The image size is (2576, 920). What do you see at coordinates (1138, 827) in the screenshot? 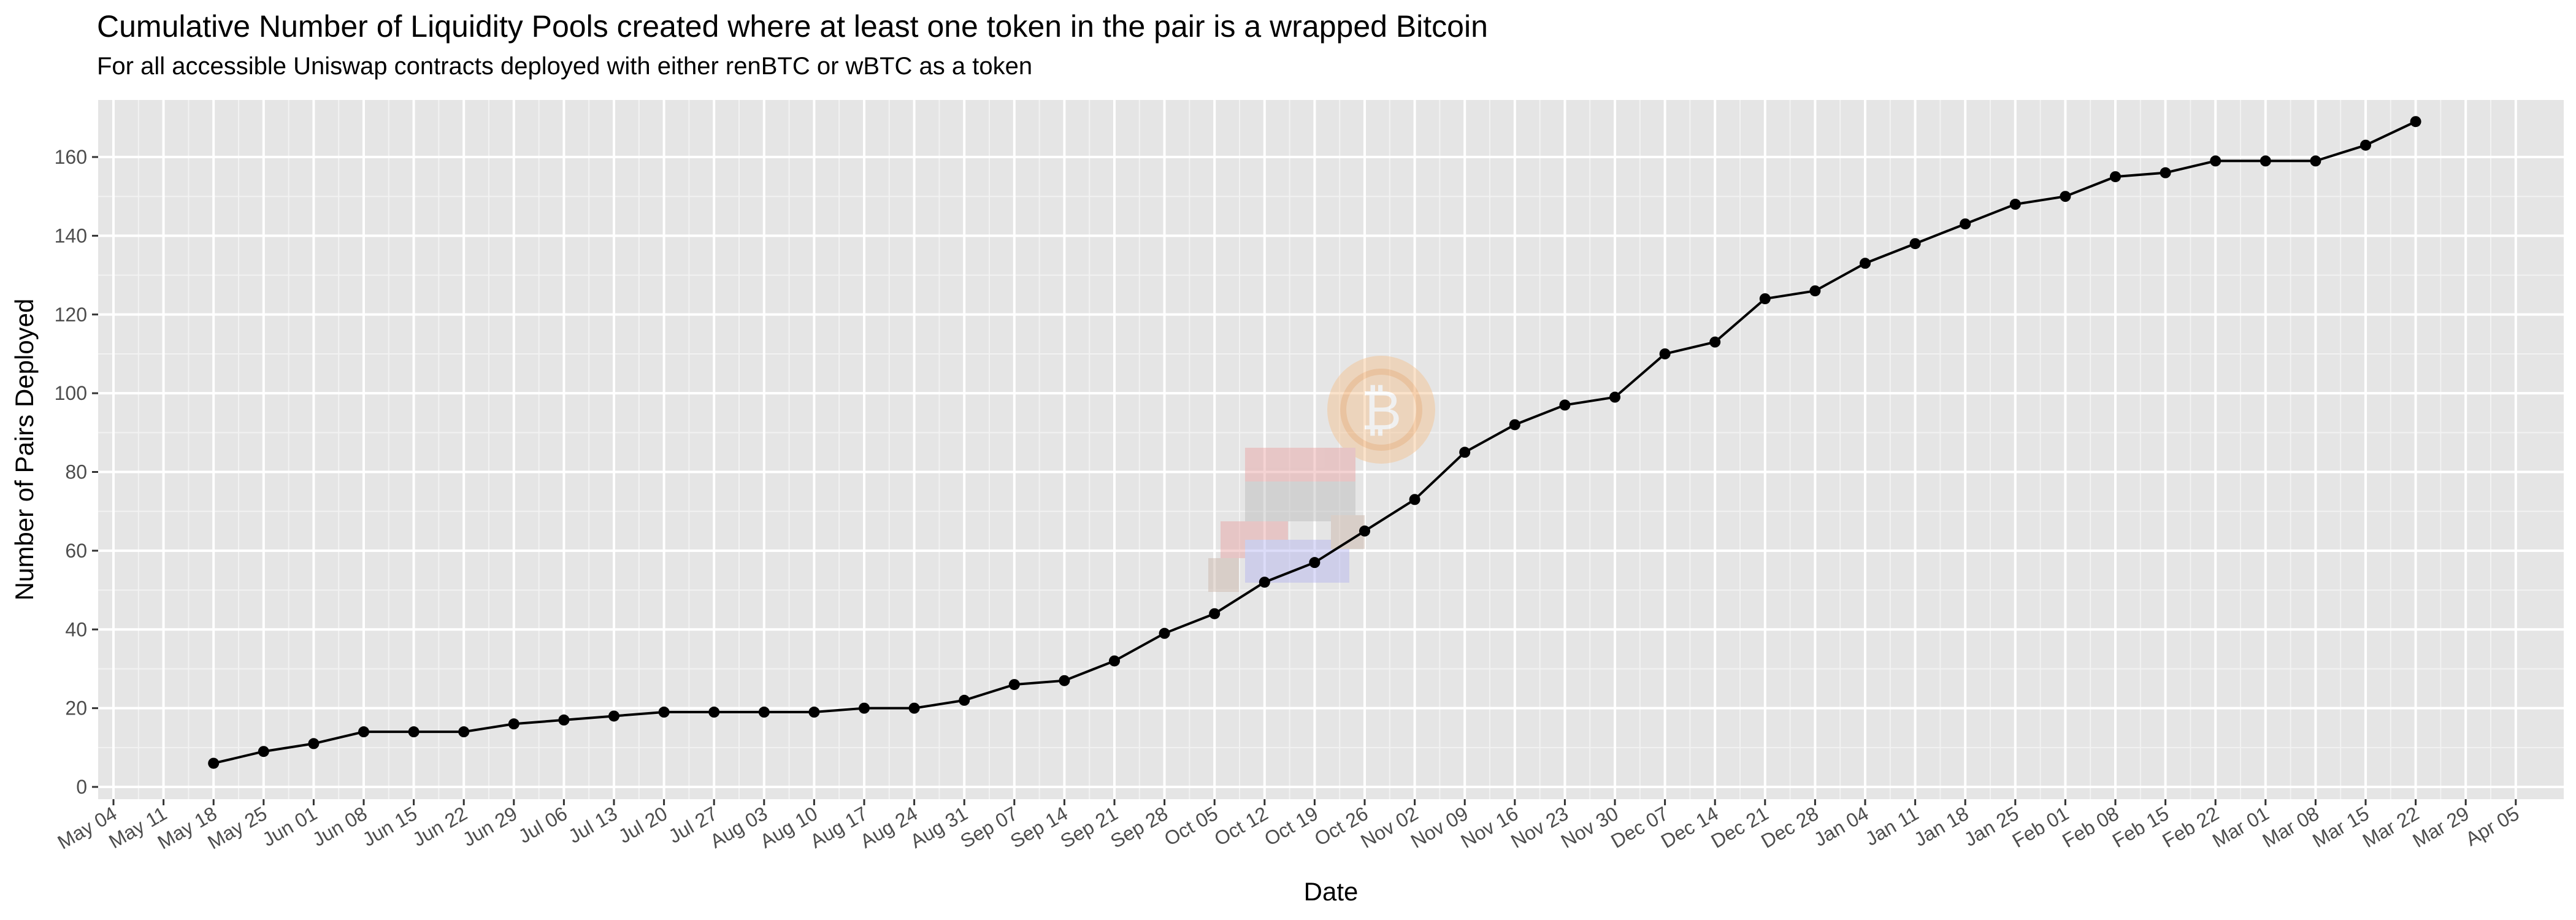
I see `x-tick-label: Sep 28` at bounding box center [1138, 827].